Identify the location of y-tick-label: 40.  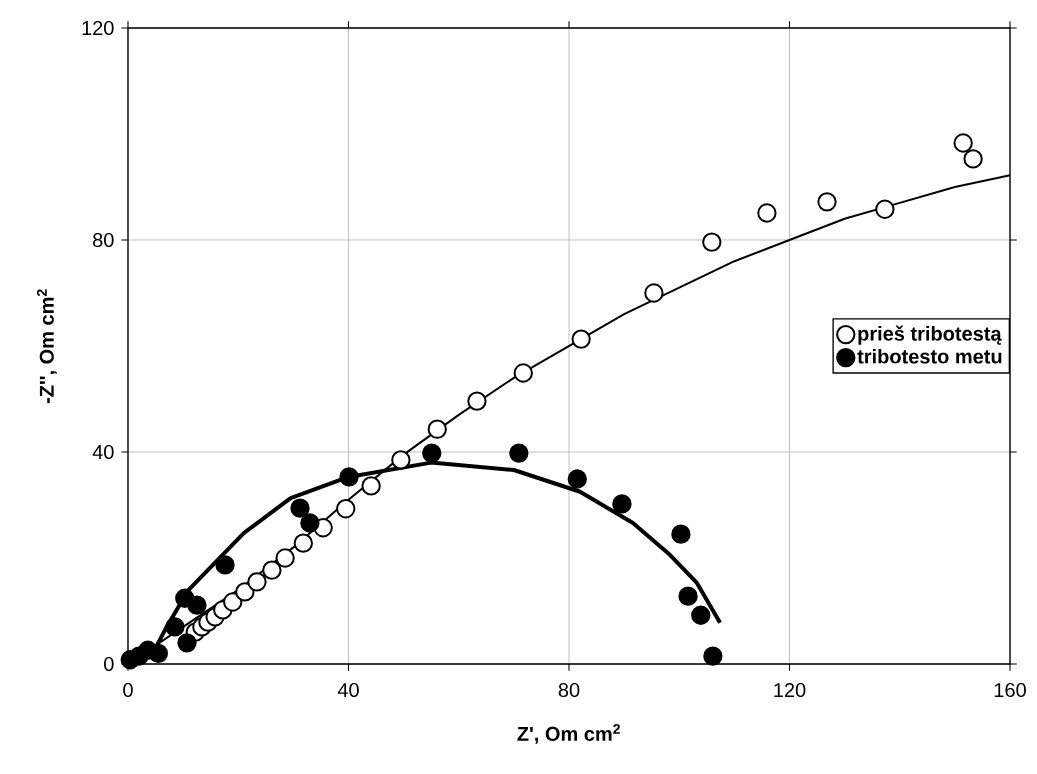
(103, 452).